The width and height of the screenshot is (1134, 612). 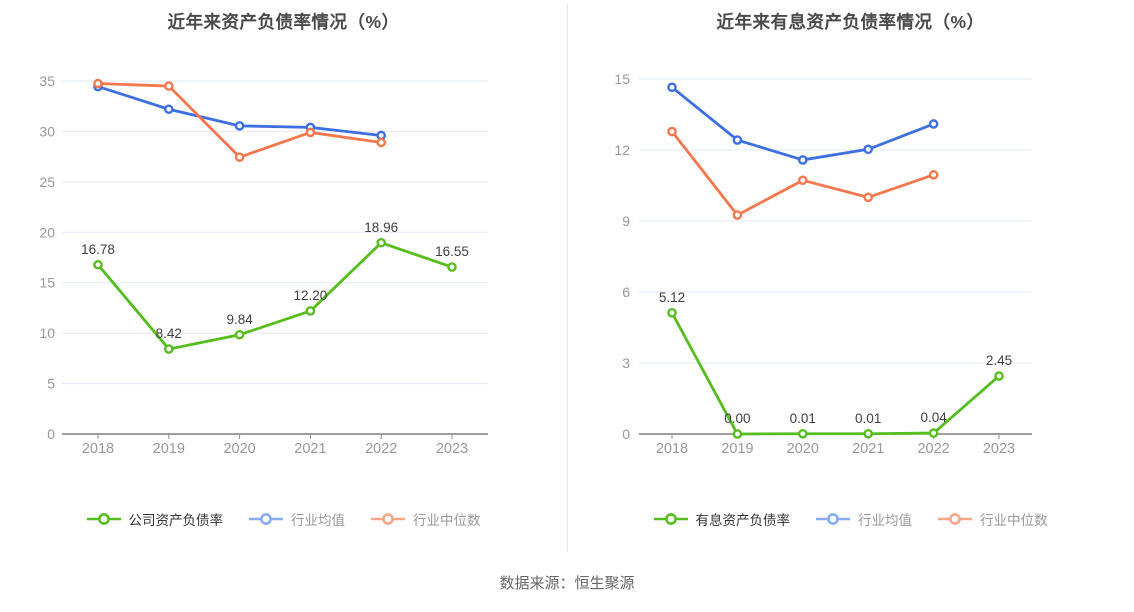 I want to click on y-axis-label: 3, so click(x=626, y=363).